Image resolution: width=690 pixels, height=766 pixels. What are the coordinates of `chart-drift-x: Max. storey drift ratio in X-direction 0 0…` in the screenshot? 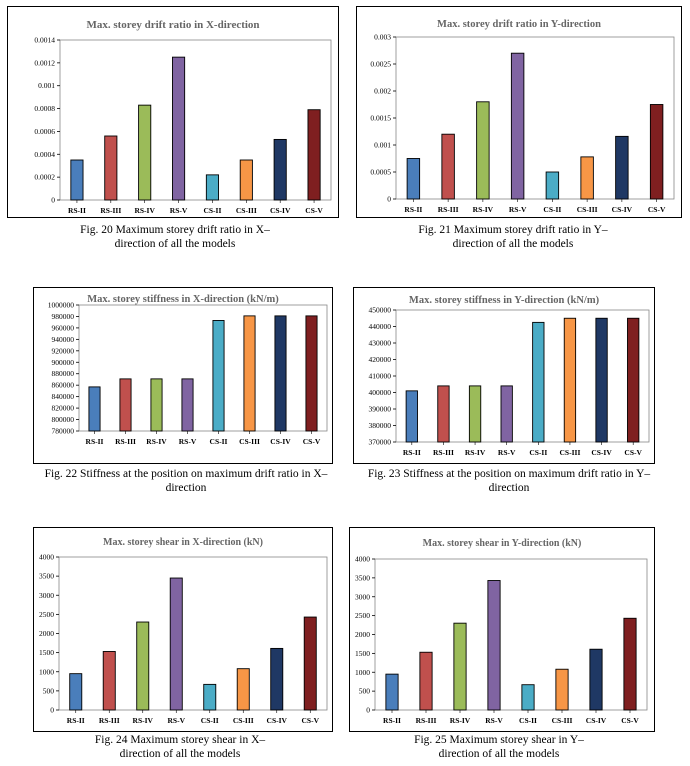 It's located at (173, 112).